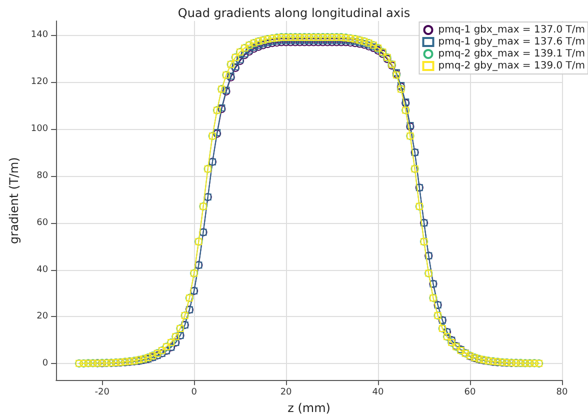 The height and width of the screenshot is (419, 588). What do you see at coordinates (309, 408) in the screenshot?
I see `x-axis-title: z (mm)` at bounding box center [309, 408].